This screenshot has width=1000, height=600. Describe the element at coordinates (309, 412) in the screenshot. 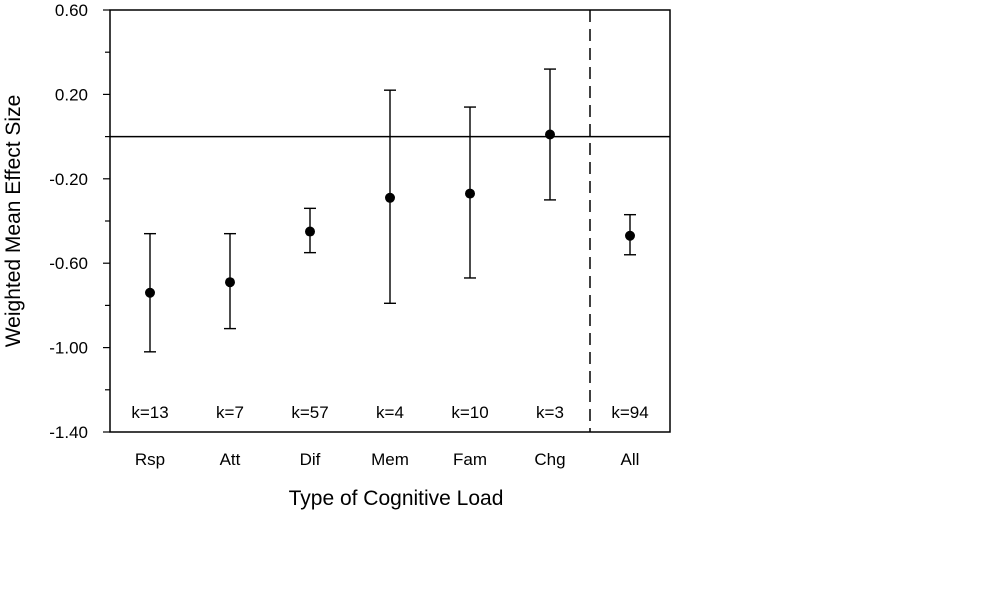

I see `k-count-label: k=57` at that location.